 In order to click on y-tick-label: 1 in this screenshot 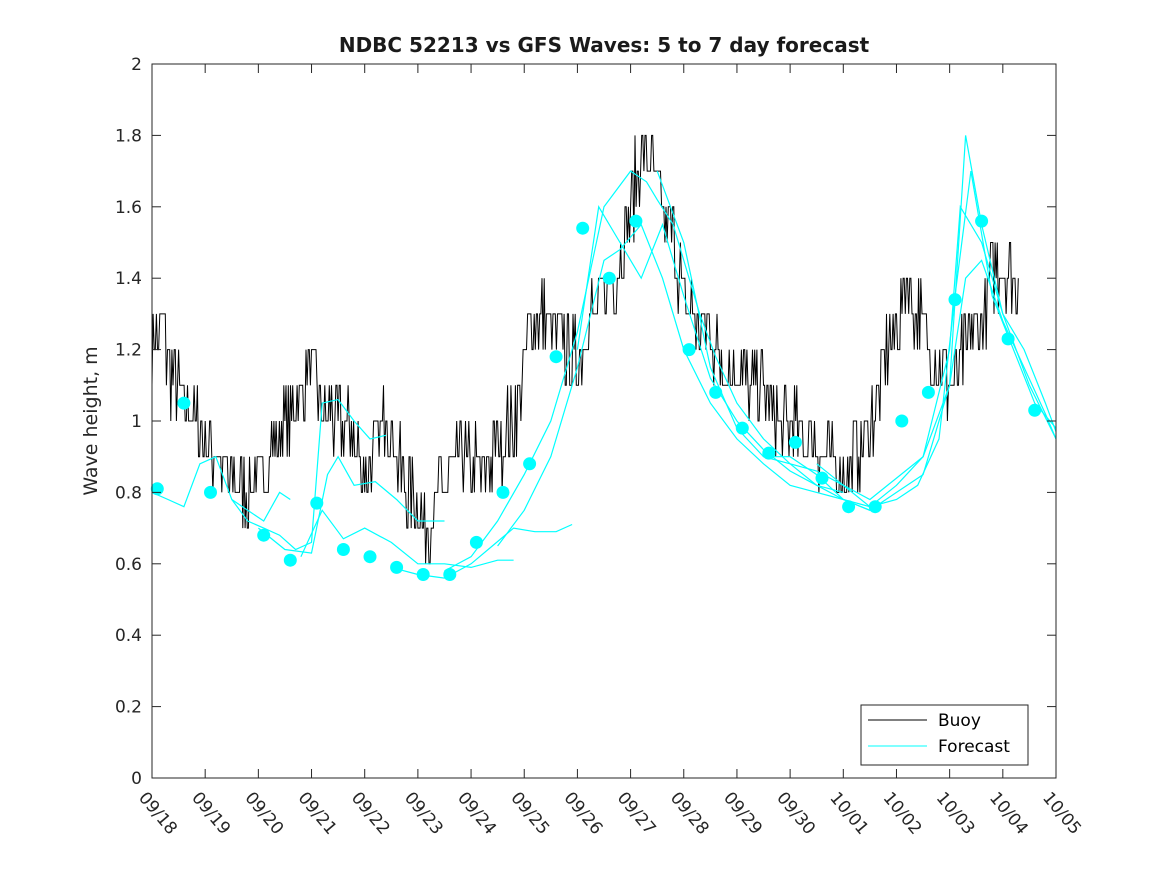, I will do `click(136, 422)`.